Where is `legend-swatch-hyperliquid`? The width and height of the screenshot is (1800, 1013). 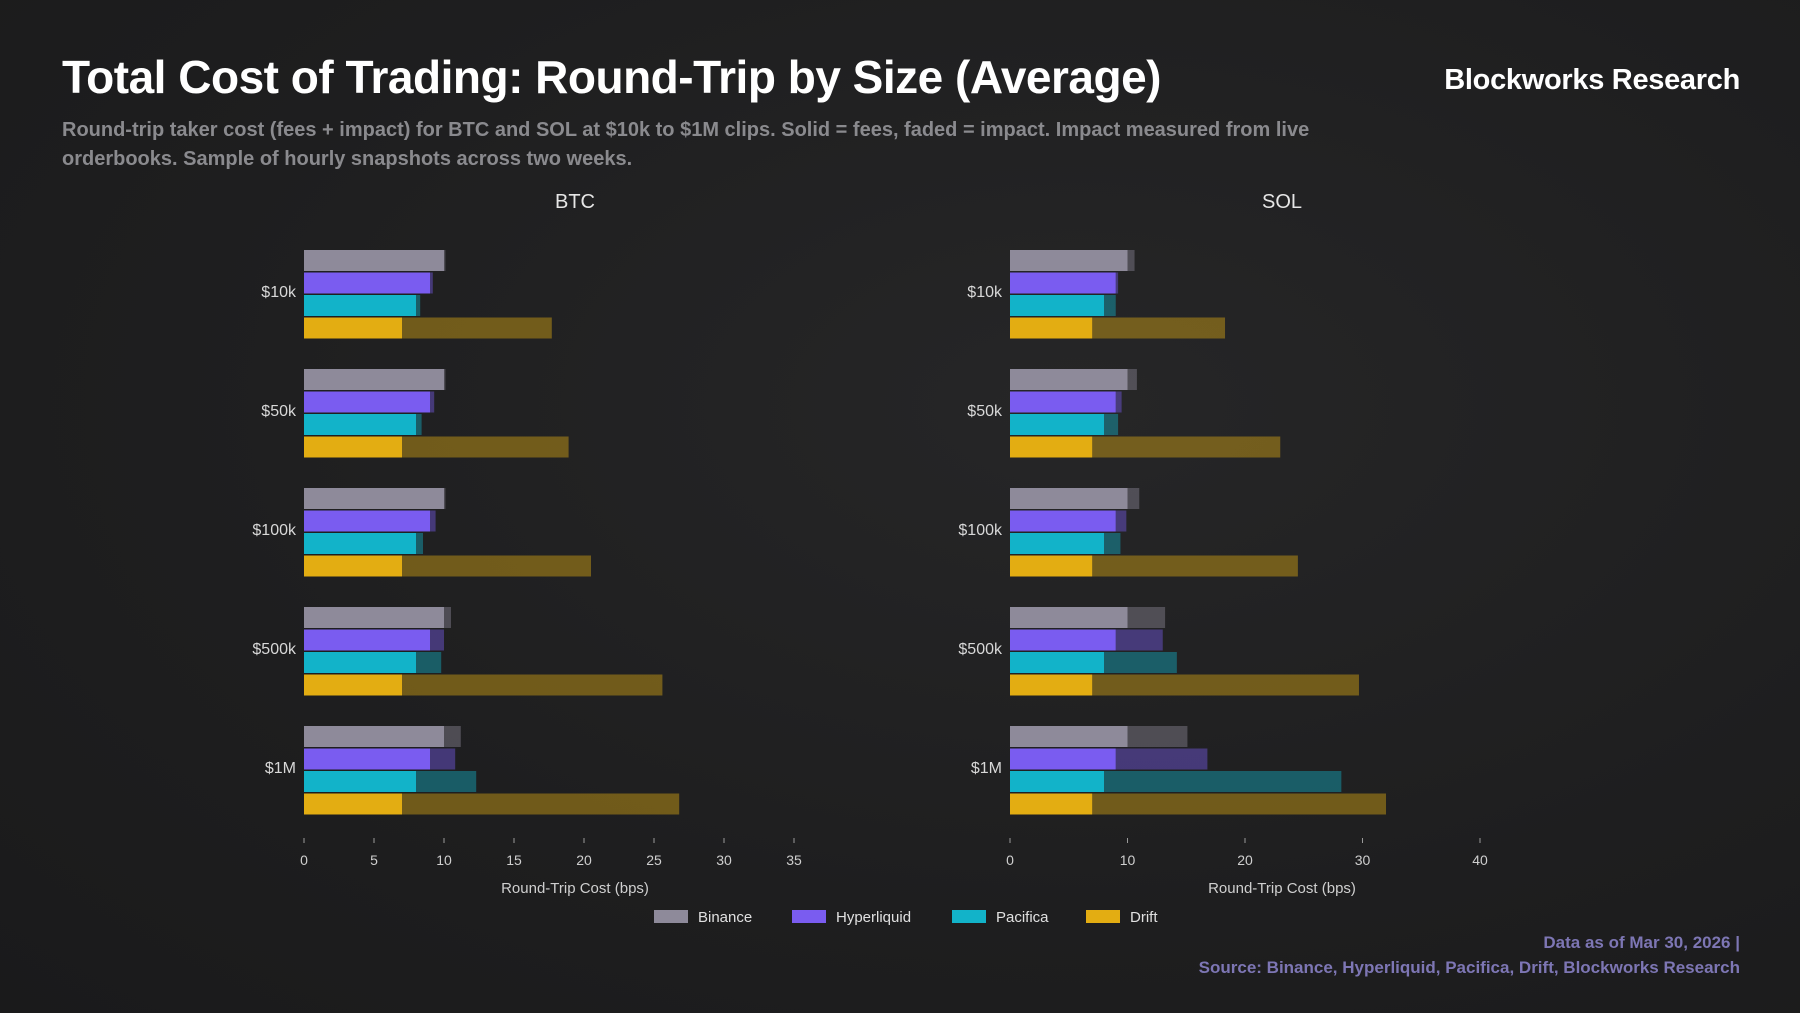 legend-swatch-hyperliquid is located at coordinates (809, 916).